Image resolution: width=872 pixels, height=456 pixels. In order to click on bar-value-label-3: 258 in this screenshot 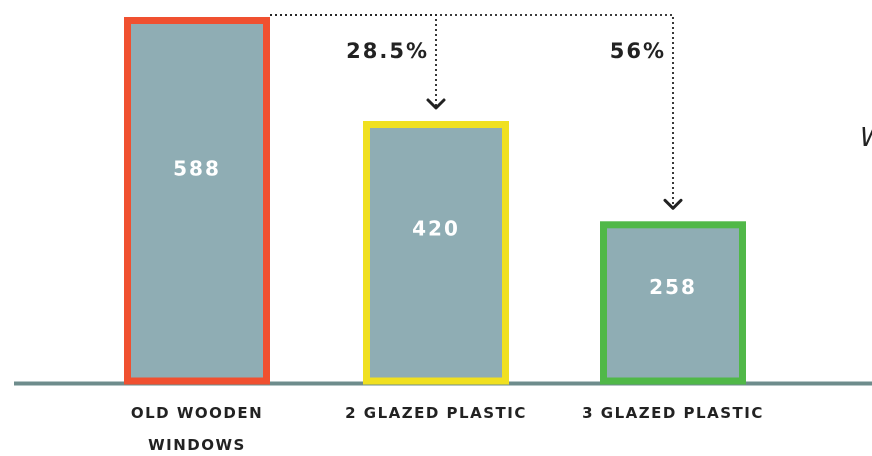, I will do `click(673, 287)`.